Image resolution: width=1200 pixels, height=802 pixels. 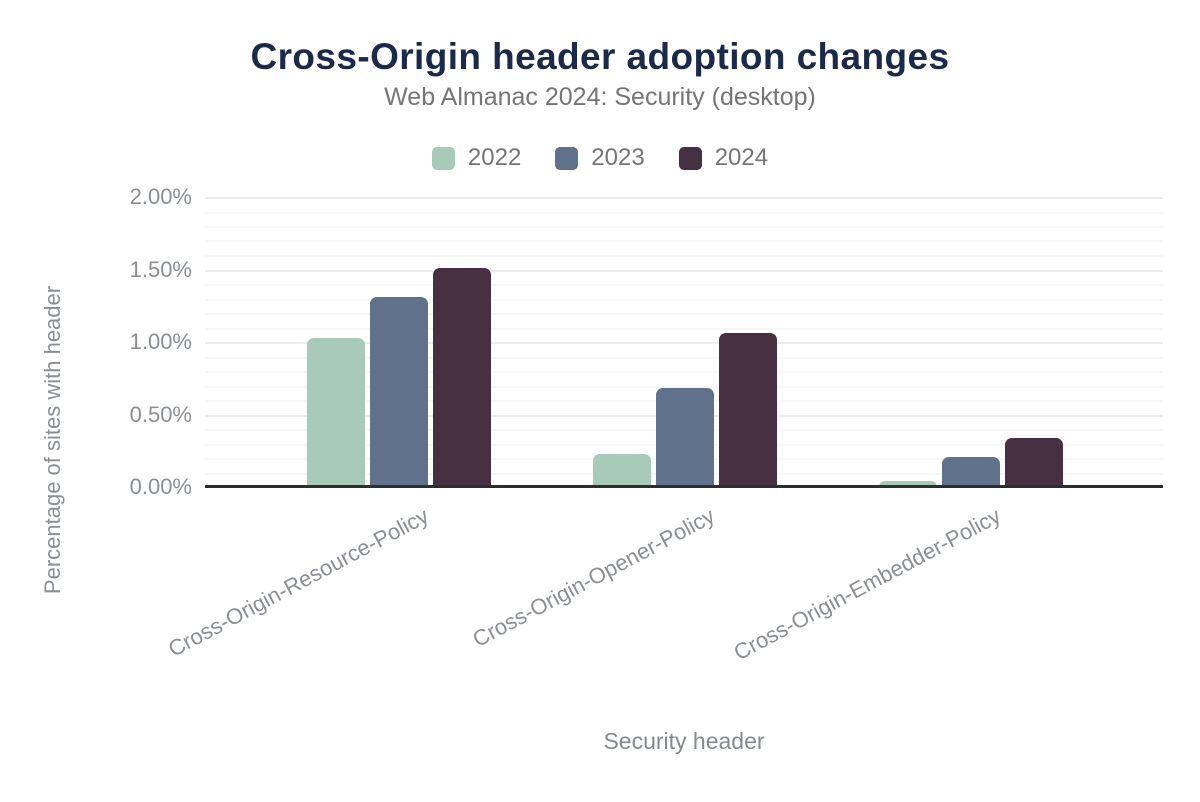 What do you see at coordinates (298, 582) in the screenshot?
I see `x-tick-label-cross-origin-resource-policy: Cross-Origin-Resource-Policy` at bounding box center [298, 582].